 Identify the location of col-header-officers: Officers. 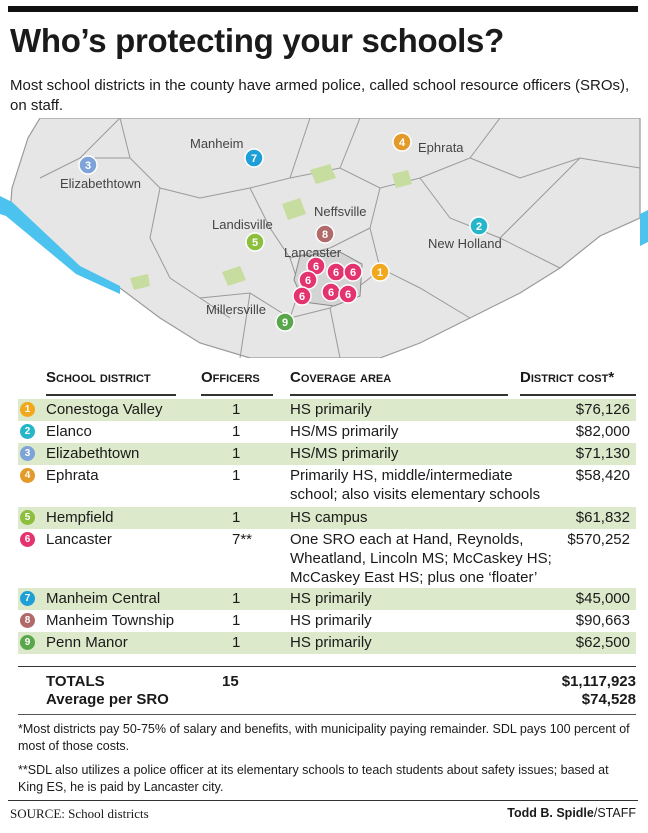
(230, 377).